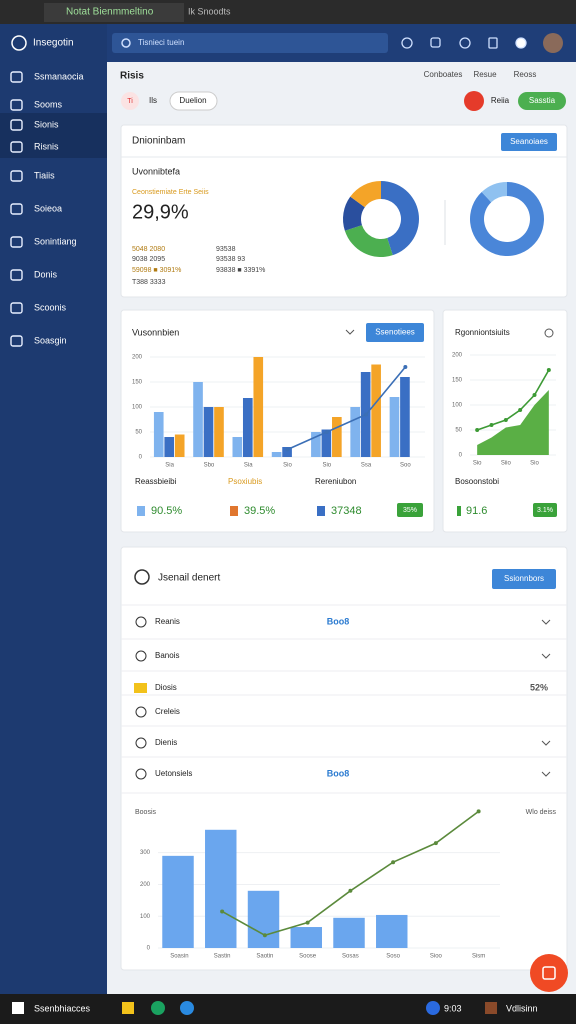  I want to click on stat-label: Rereniubon, so click(335, 481).